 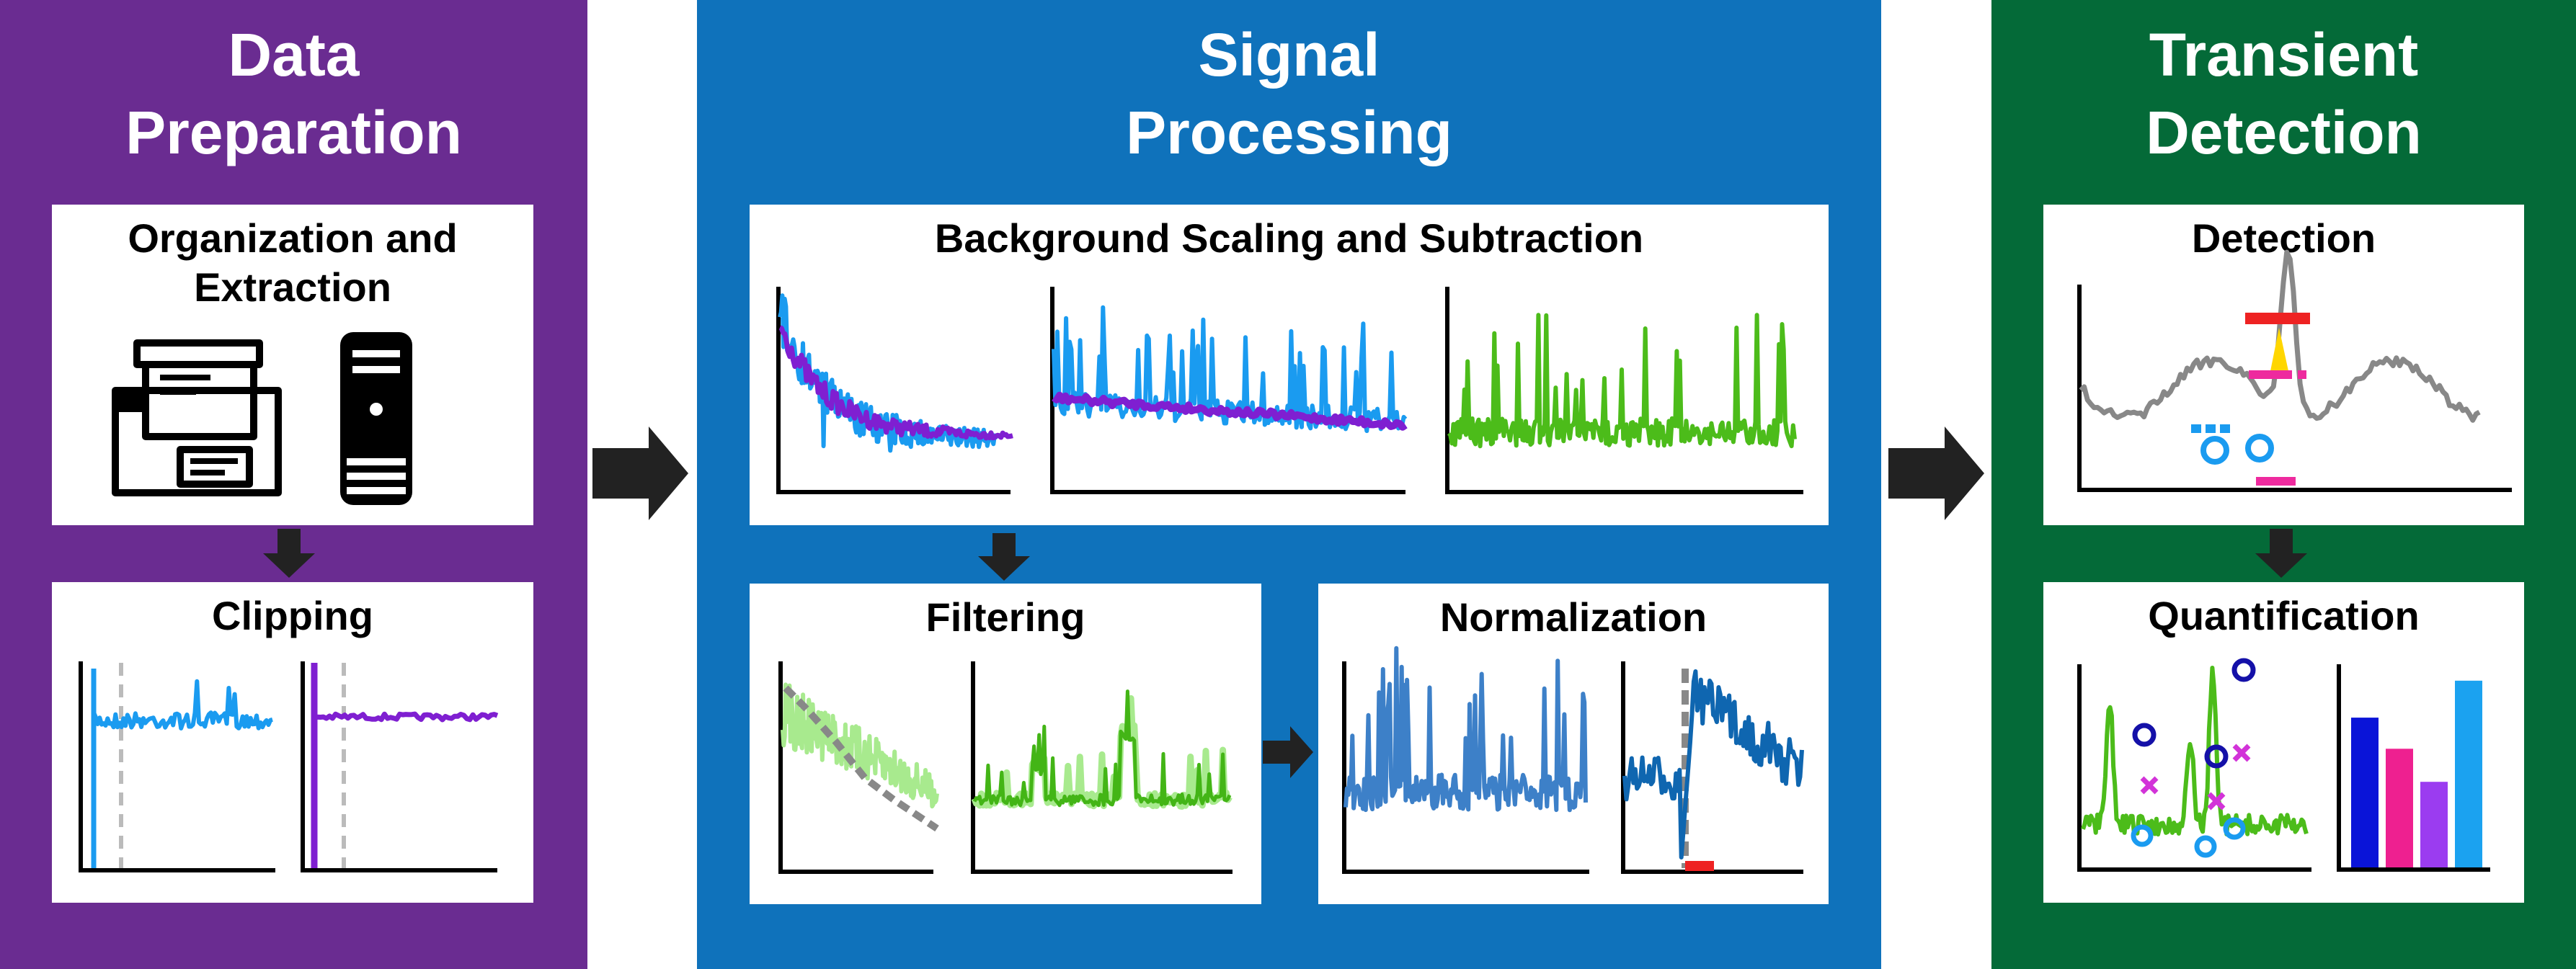 I want to click on box-title: Clipping, so click(x=292, y=615).